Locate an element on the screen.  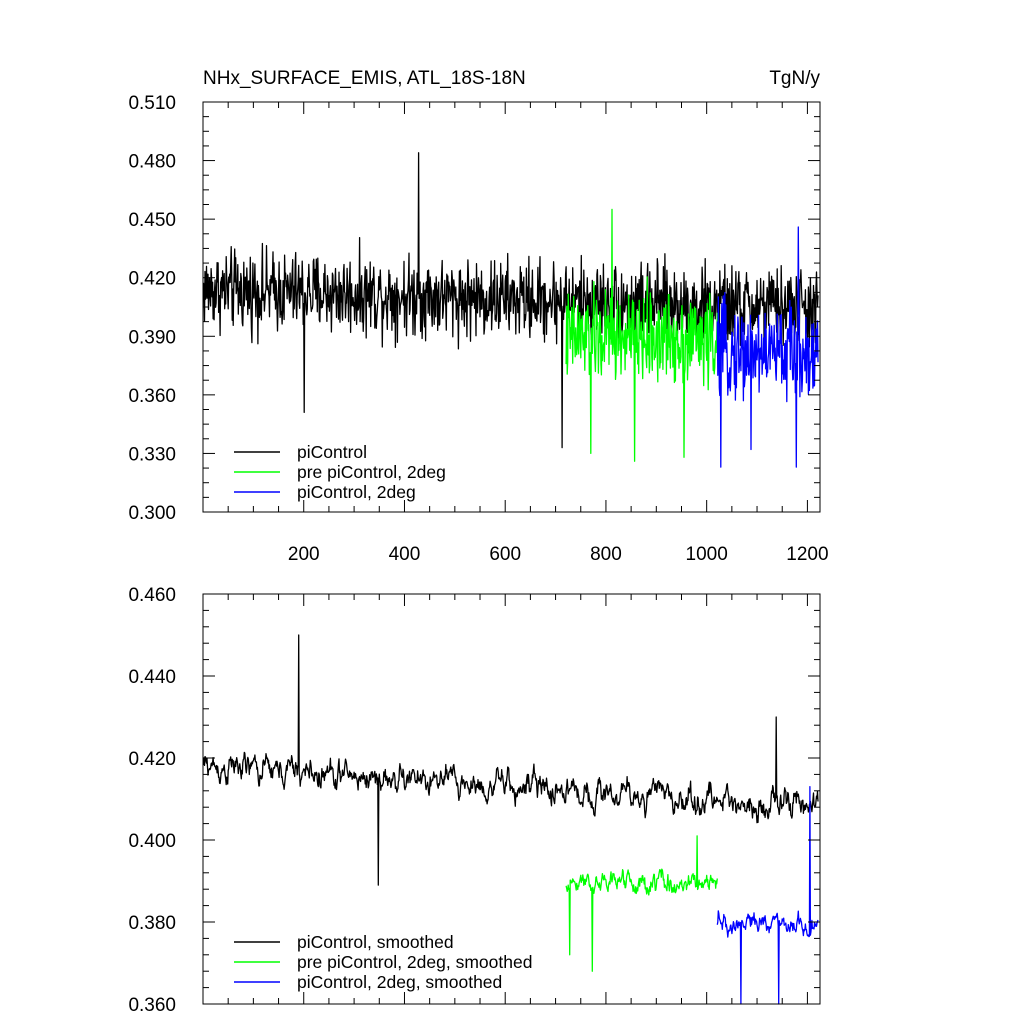
top-y-tick-label: 0.300 is located at coordinates (152, 513).